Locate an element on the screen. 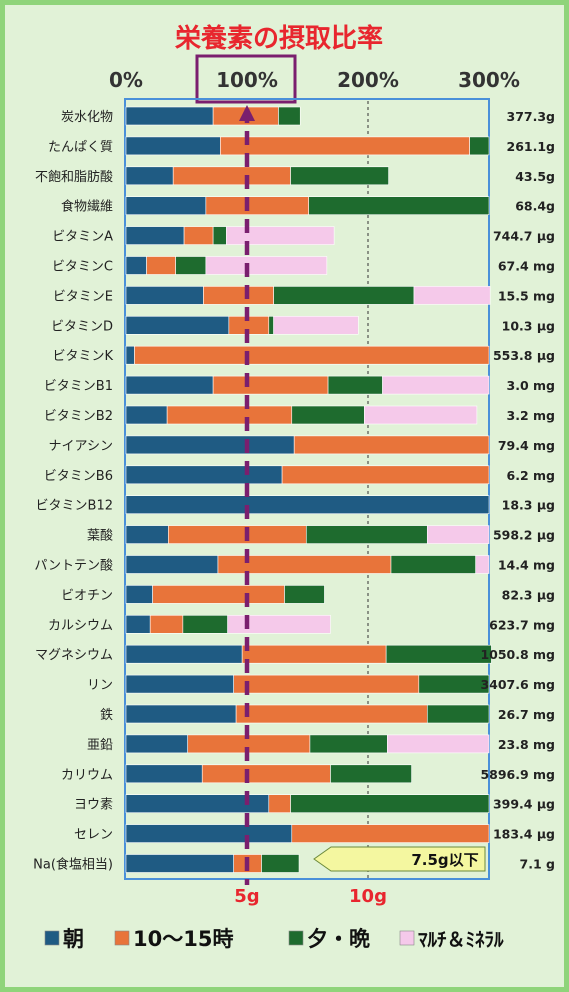 The image size is (569, 992). legend-label: 10～15時 is located at coordinates (183, 939).